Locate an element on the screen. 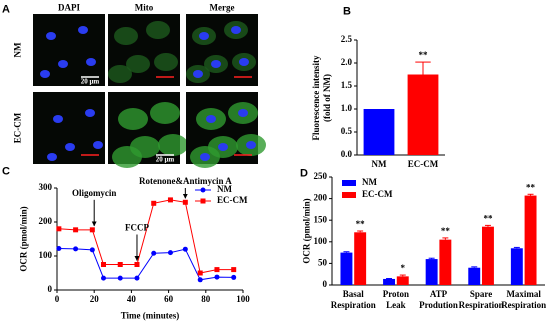 Image resolution: width=550 pixels, height=333 pixels. y-tick-label: 300 is located at coordinates (46, 187).